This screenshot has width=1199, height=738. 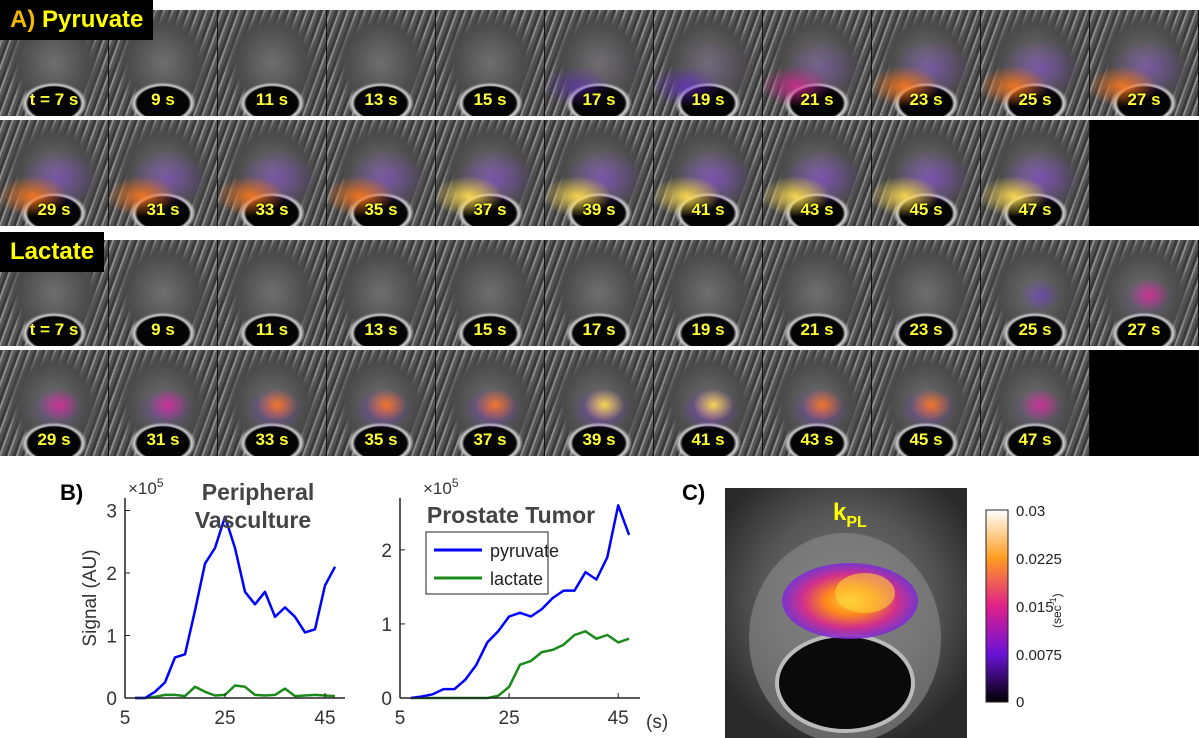 I want to click on c1-title-line1: Peripheral, so click(x=258, y=492).